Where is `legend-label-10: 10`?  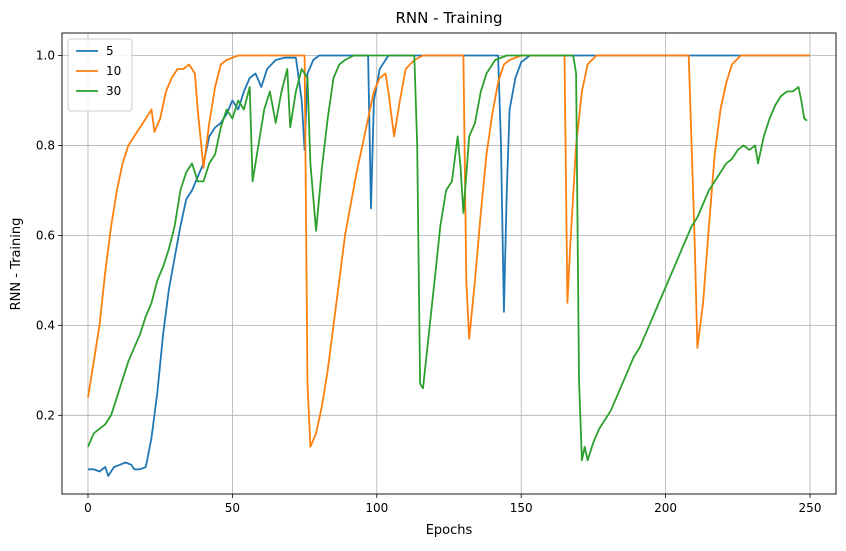 legend-label-10: 10 is located at coordinates (113, 71).